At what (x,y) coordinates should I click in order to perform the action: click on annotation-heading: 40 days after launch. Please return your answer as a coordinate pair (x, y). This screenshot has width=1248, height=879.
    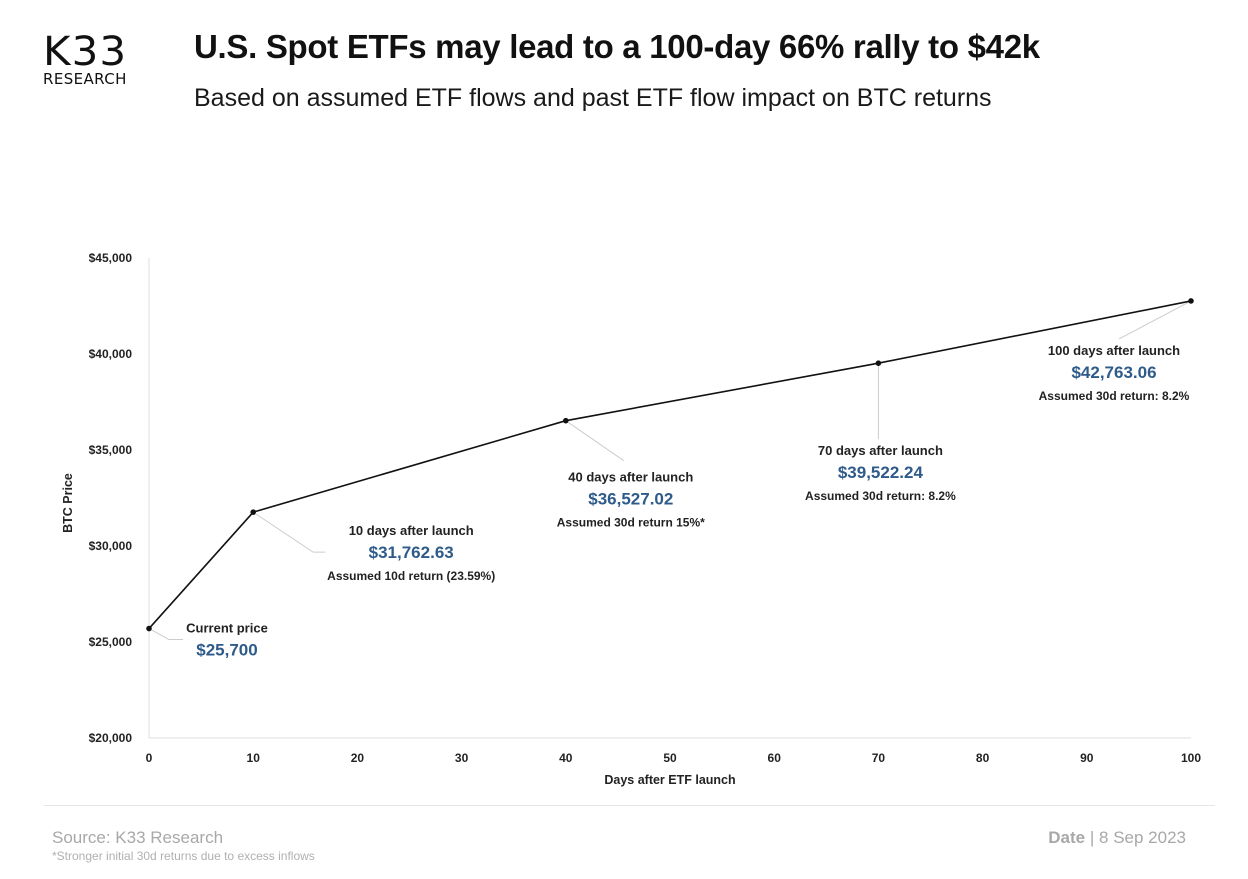
    Looking at the image, I should click on (630, 477).